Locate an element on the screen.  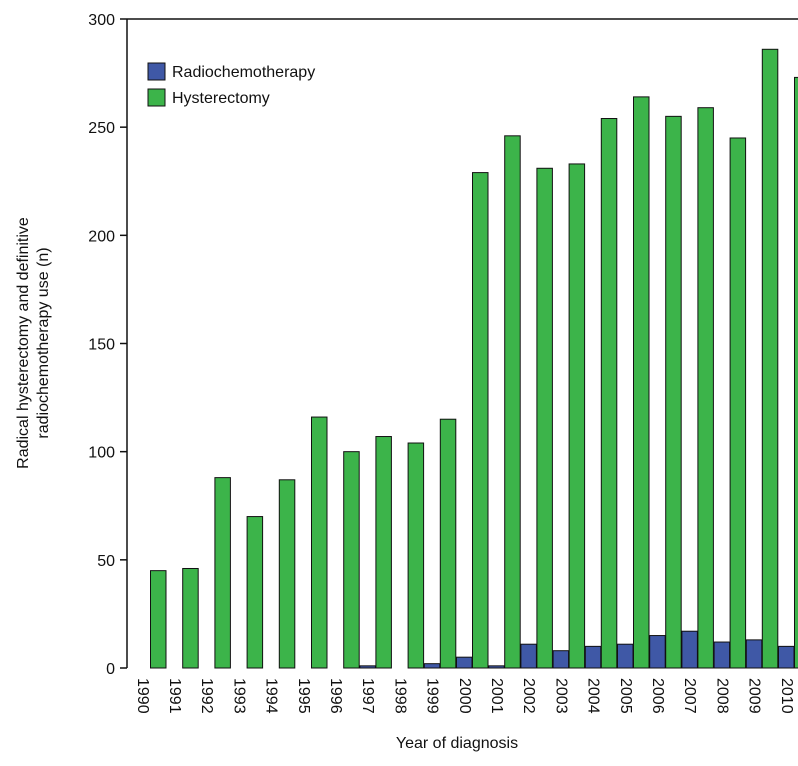
y-tick-label: 200 is located at coordinates (101, 236).